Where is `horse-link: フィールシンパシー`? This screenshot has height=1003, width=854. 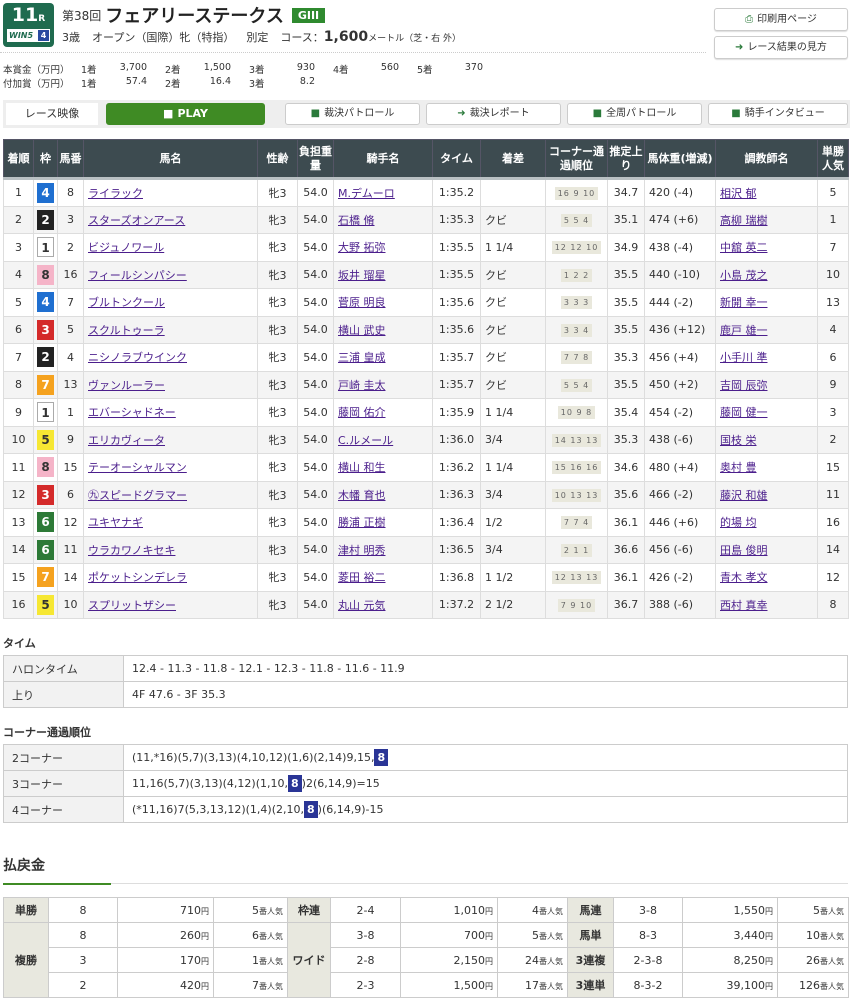 horse-link: フィールシンパシー is located at coordinates (137, 275).